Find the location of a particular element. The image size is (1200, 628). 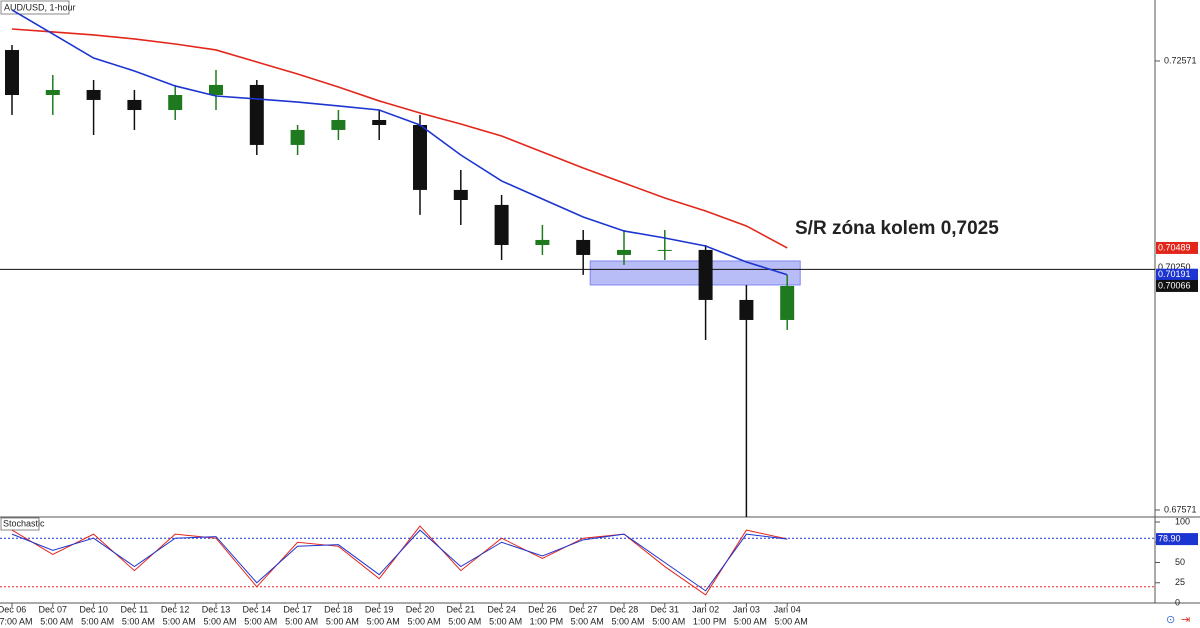

x-tick-label: Dec 11 is located at coordinates (134, 609).